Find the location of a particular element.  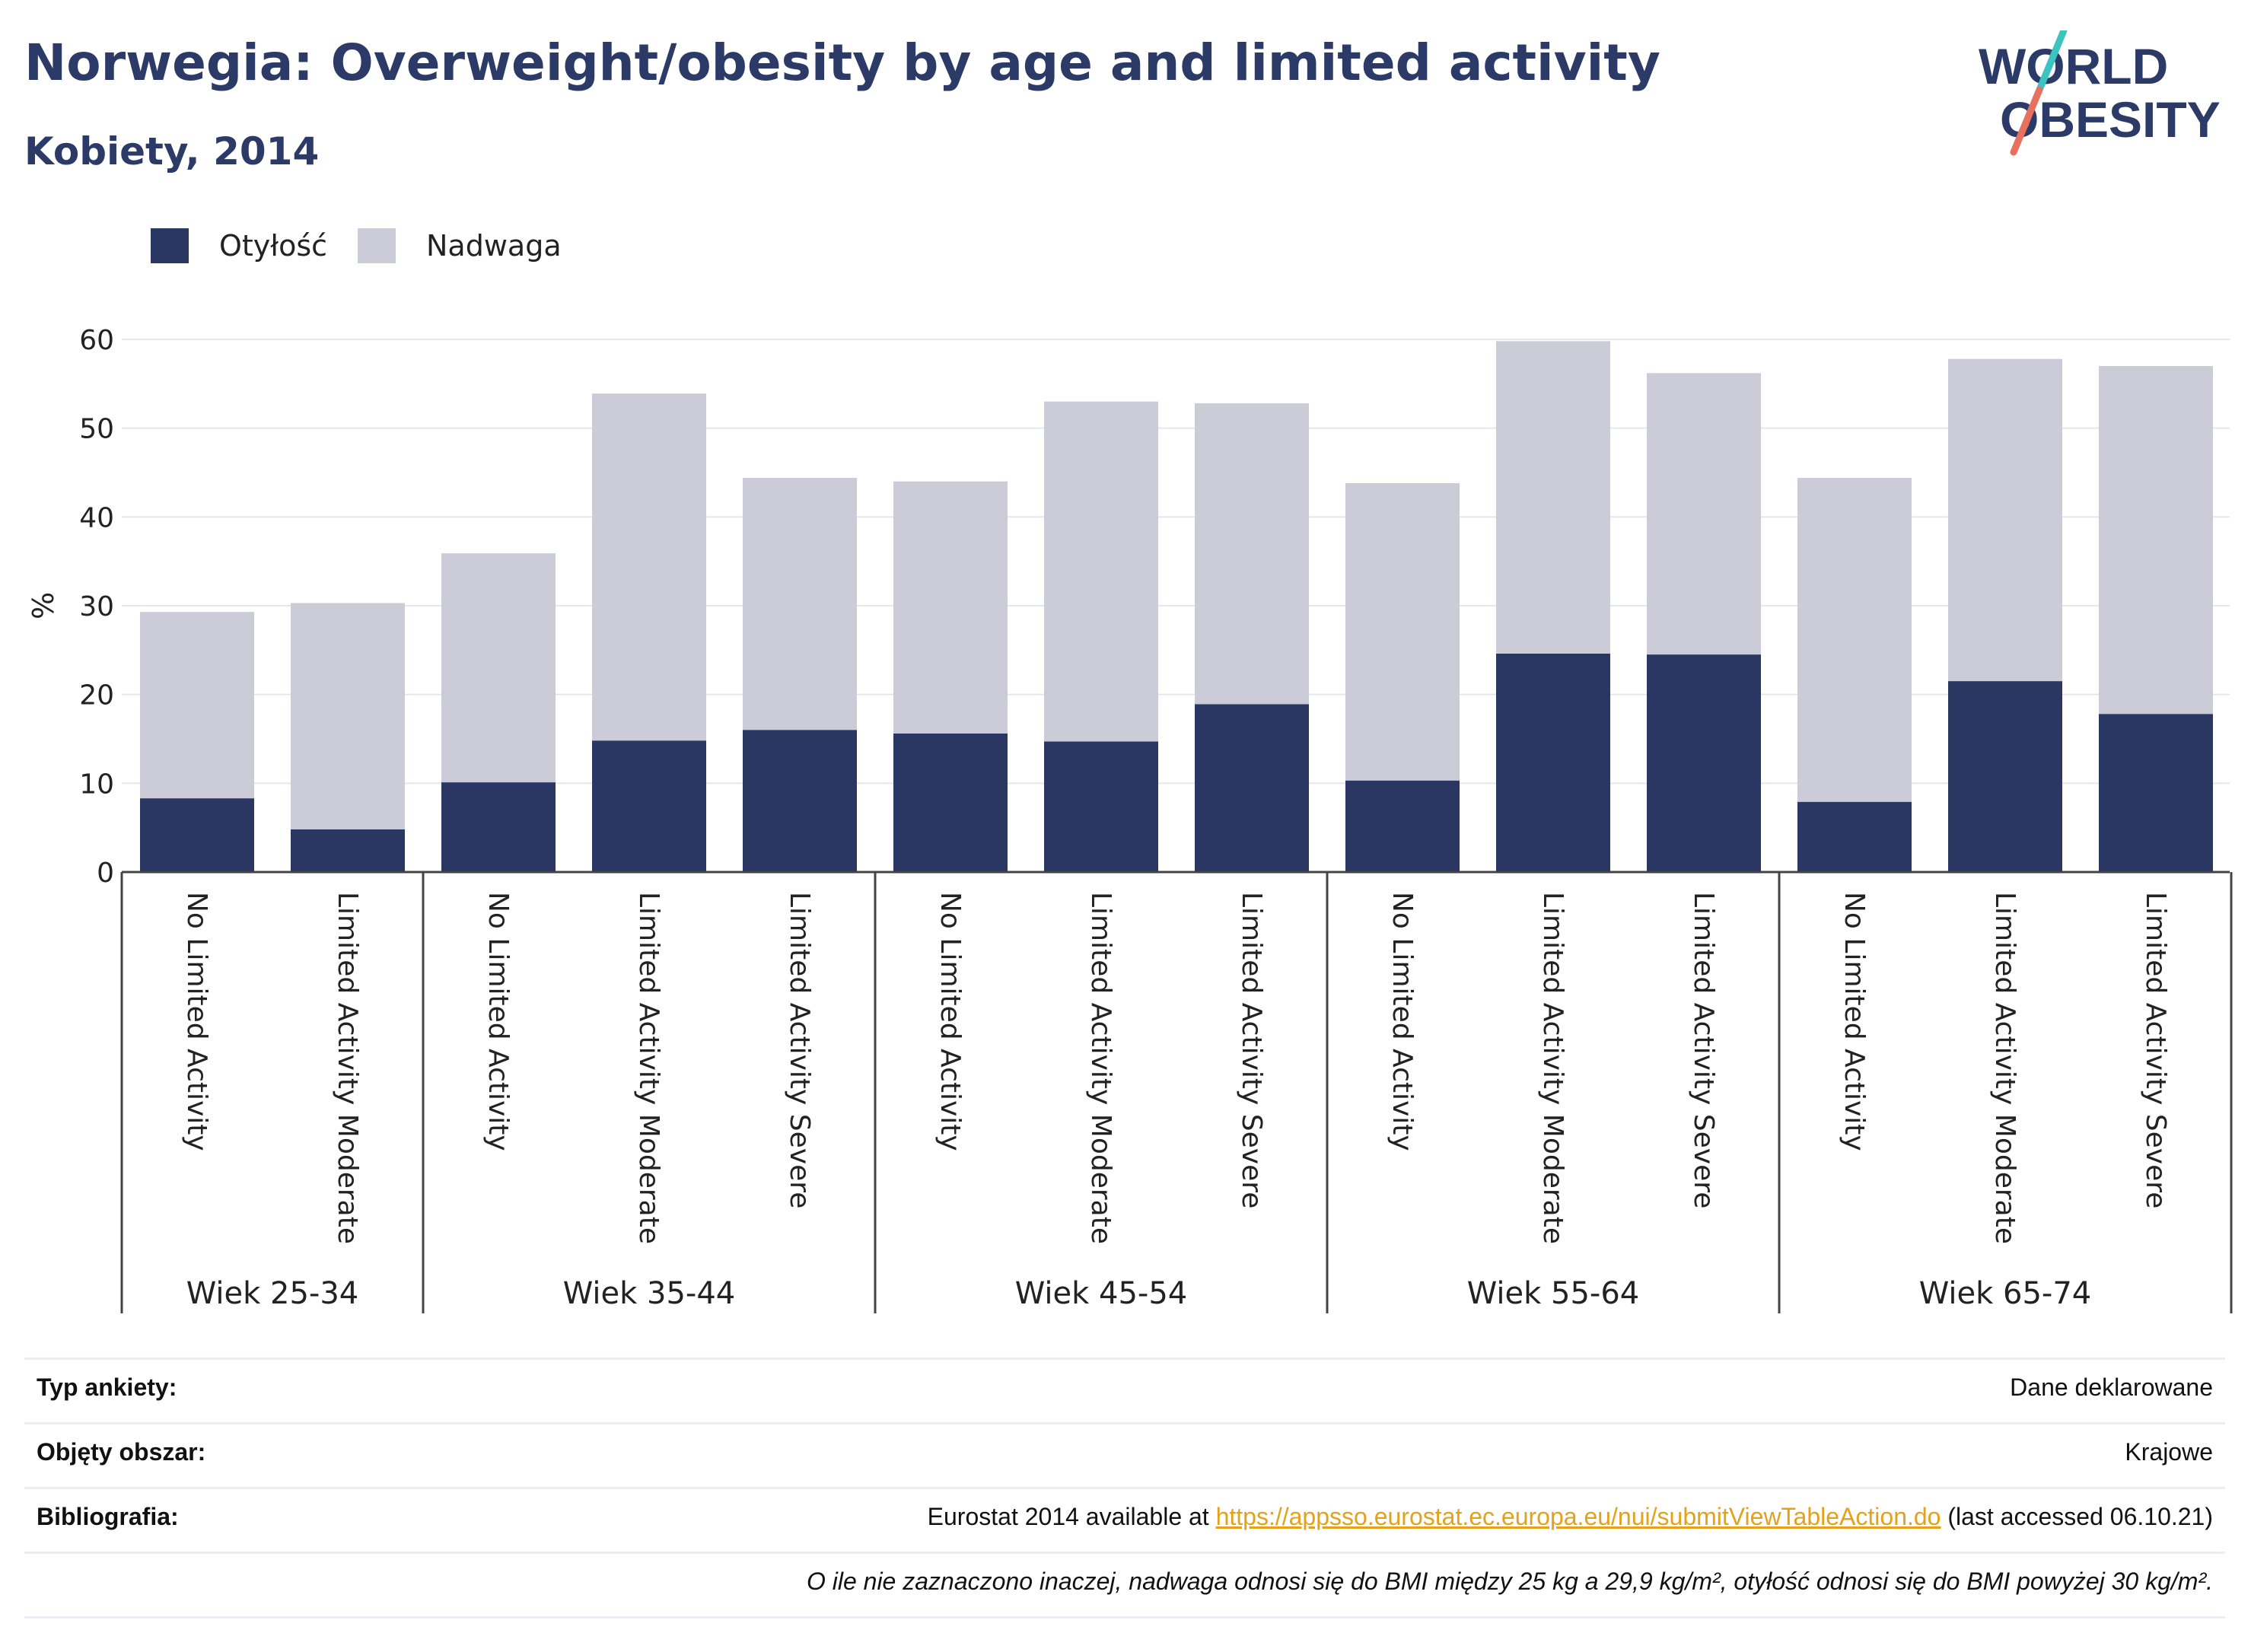

info-label: Objęty obszar: is located at coordinates (121, 1452).